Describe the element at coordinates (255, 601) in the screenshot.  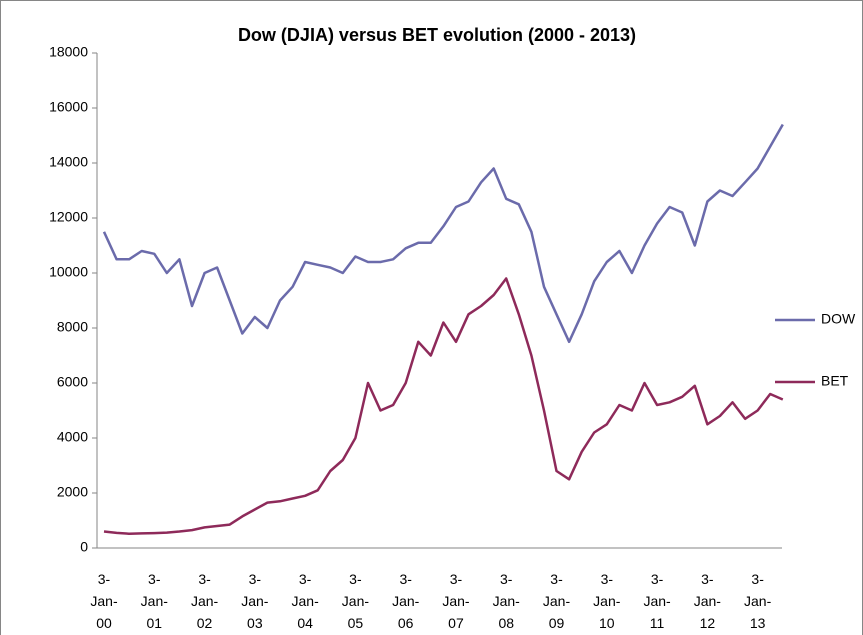
I see `x-tick-label: 3-Jan-03` at that location.